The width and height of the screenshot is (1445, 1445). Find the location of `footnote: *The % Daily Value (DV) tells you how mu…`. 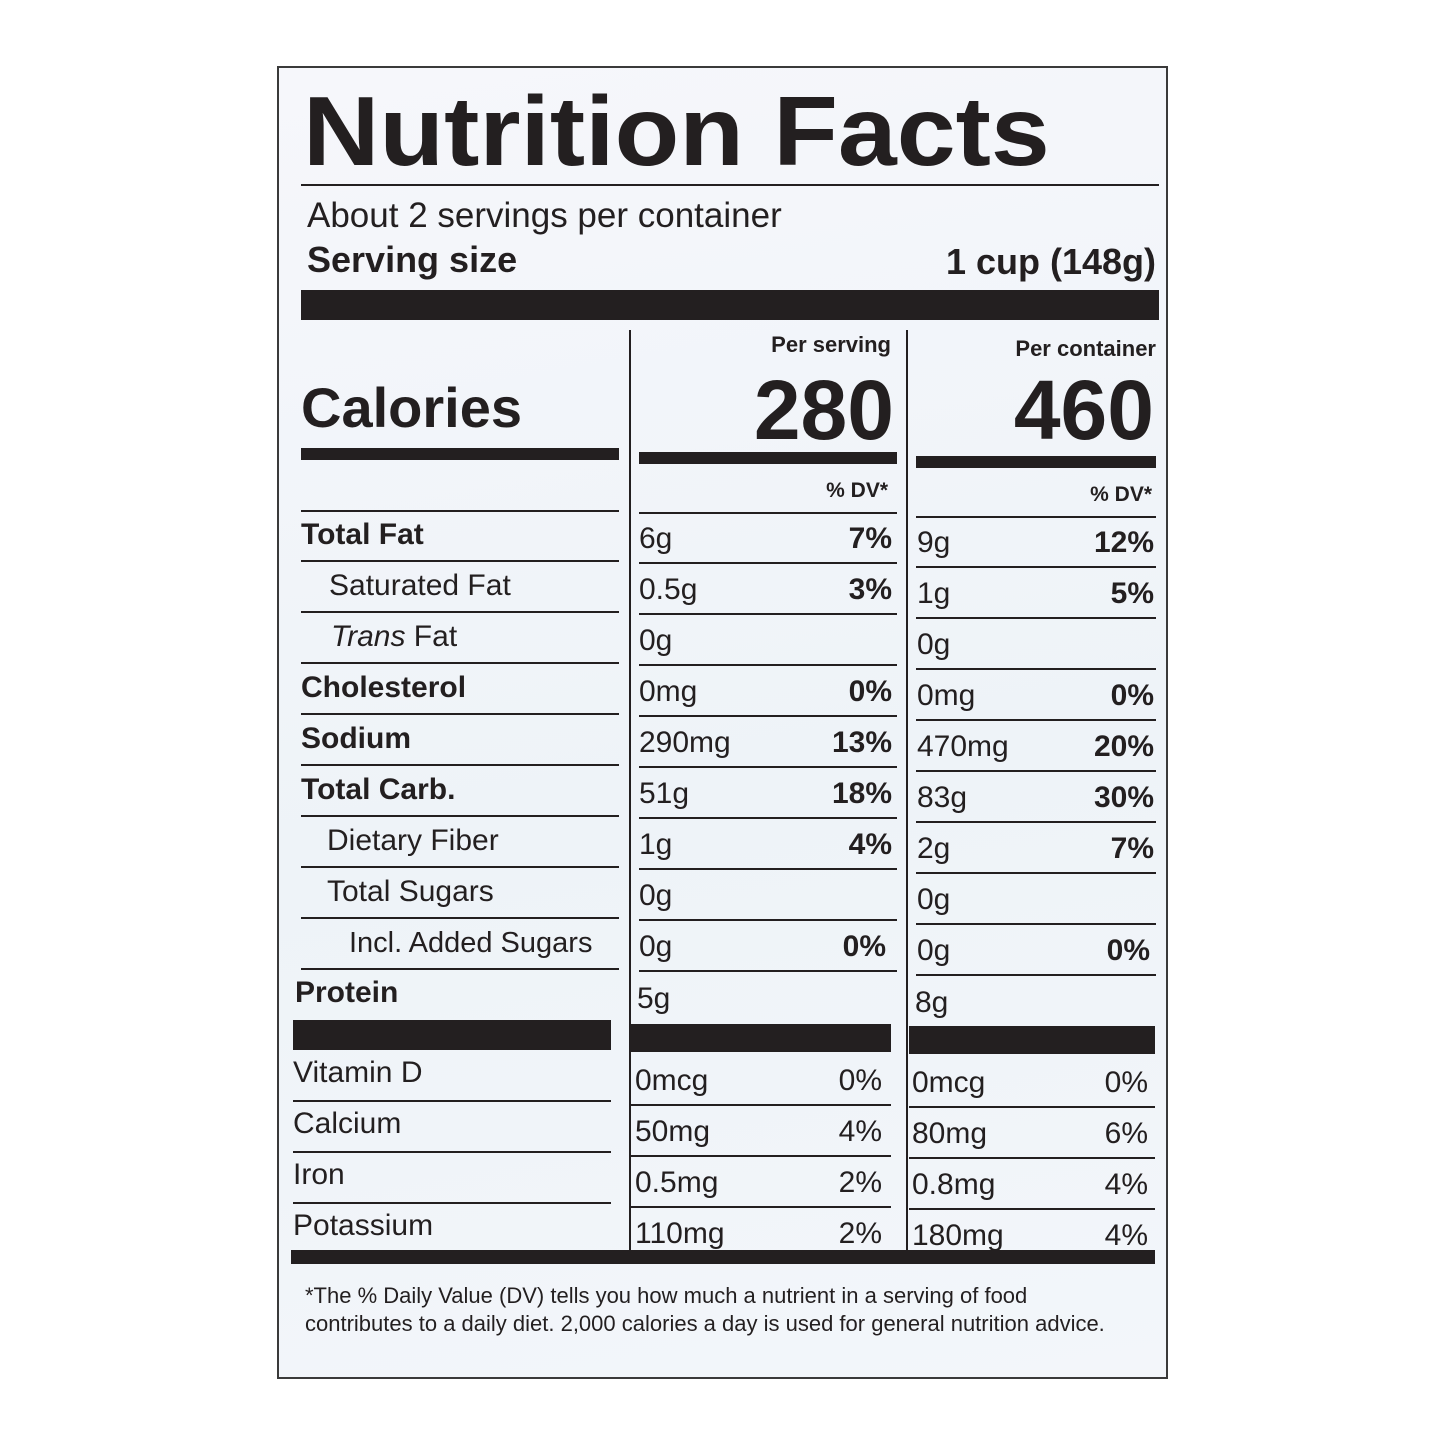

footnote: *The % Daily Value (DV) tells you how mu… is located at coordinates (705, 1310).